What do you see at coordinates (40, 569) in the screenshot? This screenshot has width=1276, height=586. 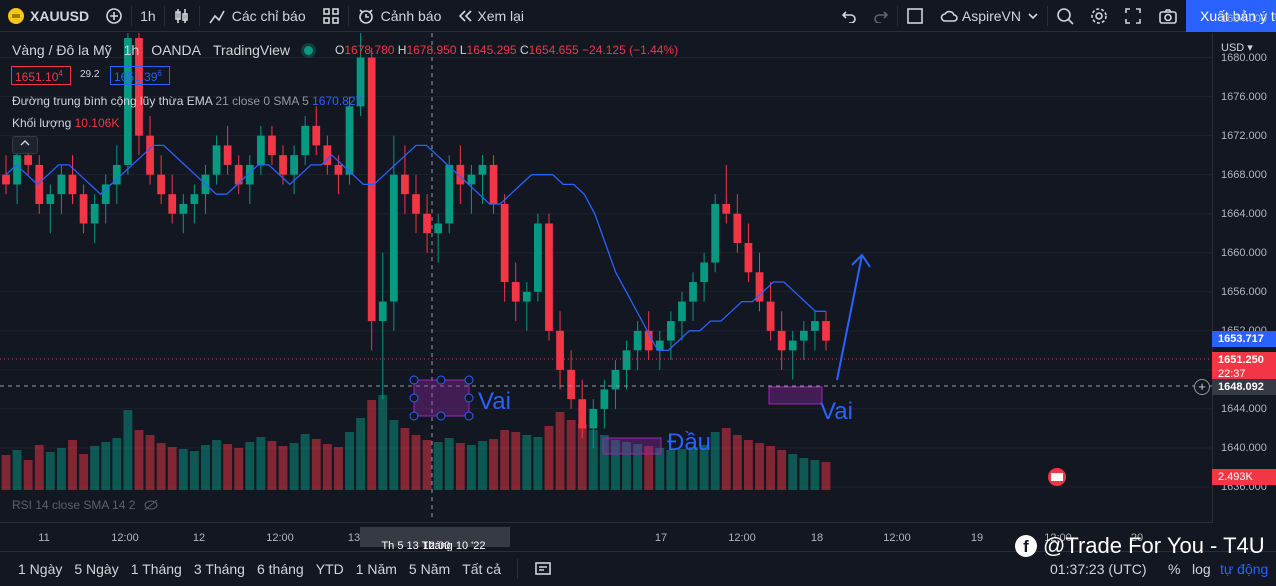 I see `range-1d: 1 Ngày` at bounding box center [40, 569].